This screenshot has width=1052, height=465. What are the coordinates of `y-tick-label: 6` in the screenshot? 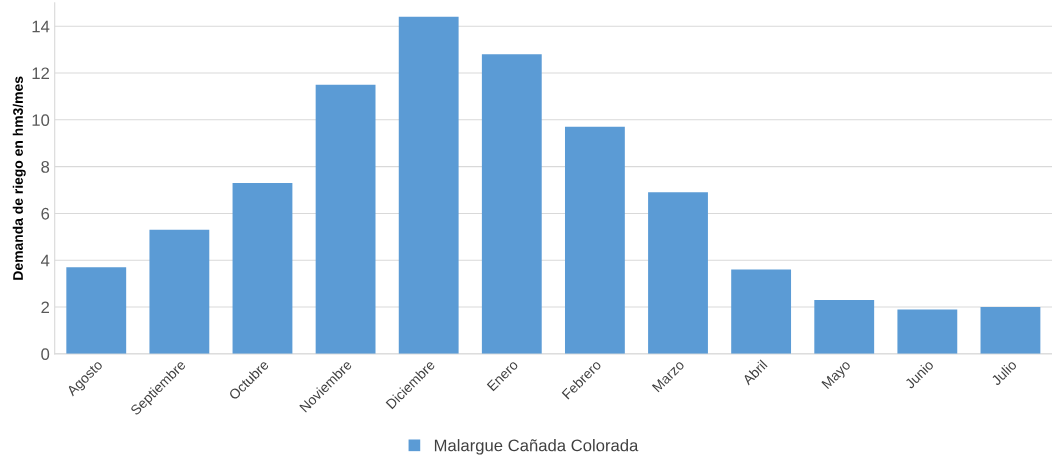 It's located at (45, 213).